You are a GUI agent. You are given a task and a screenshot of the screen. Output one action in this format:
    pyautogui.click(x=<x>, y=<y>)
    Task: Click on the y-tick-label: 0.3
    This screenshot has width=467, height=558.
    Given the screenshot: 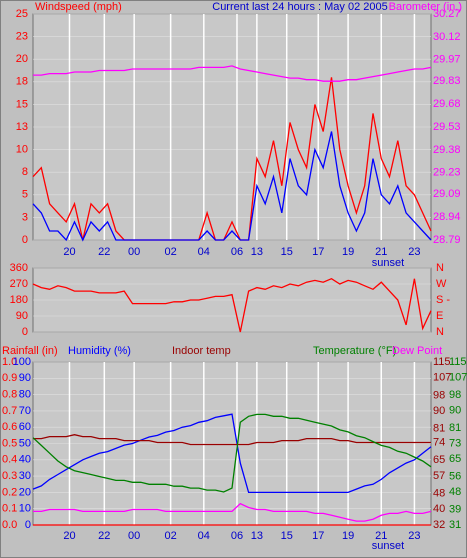 What is the action you would take?
    pyautogui.click(x=9, y=476)
    